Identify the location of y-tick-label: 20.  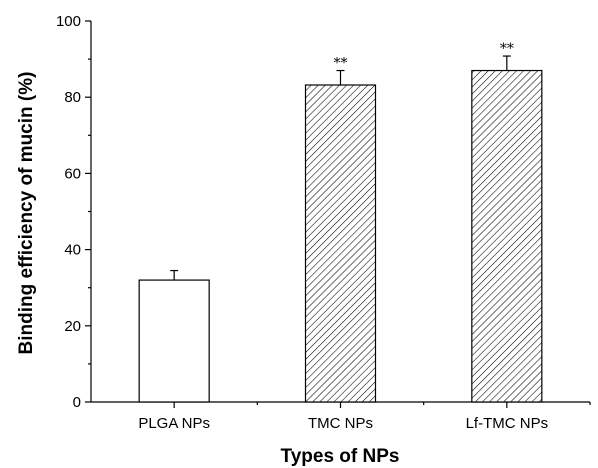
(72, 326).